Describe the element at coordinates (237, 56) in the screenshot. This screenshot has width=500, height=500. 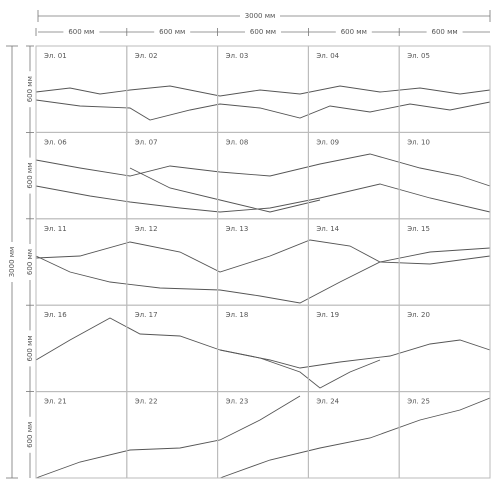
I see `panel-label: Эл. 03` at that location.